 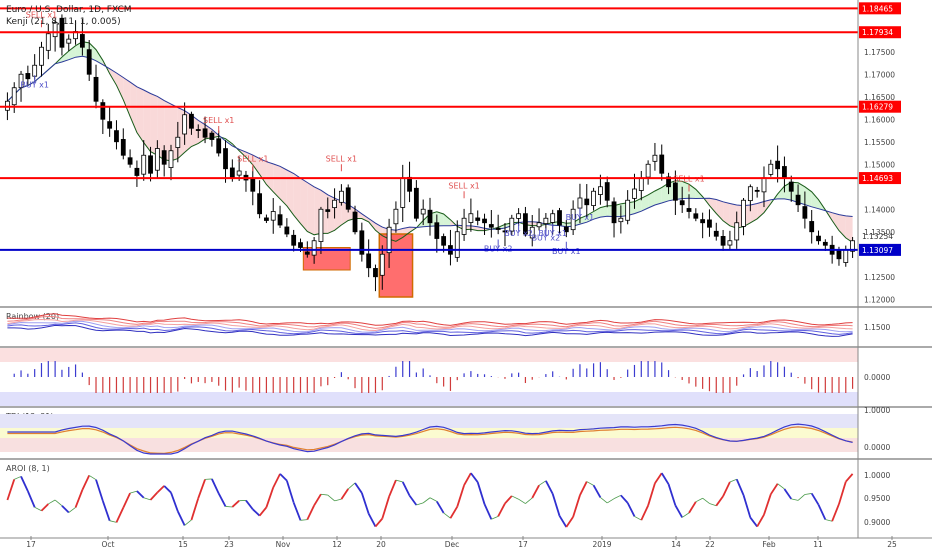 What do you see at coordinates (880, 106) in the screenshot?
I see `level-price-tag` at bounding box center [880, 106].